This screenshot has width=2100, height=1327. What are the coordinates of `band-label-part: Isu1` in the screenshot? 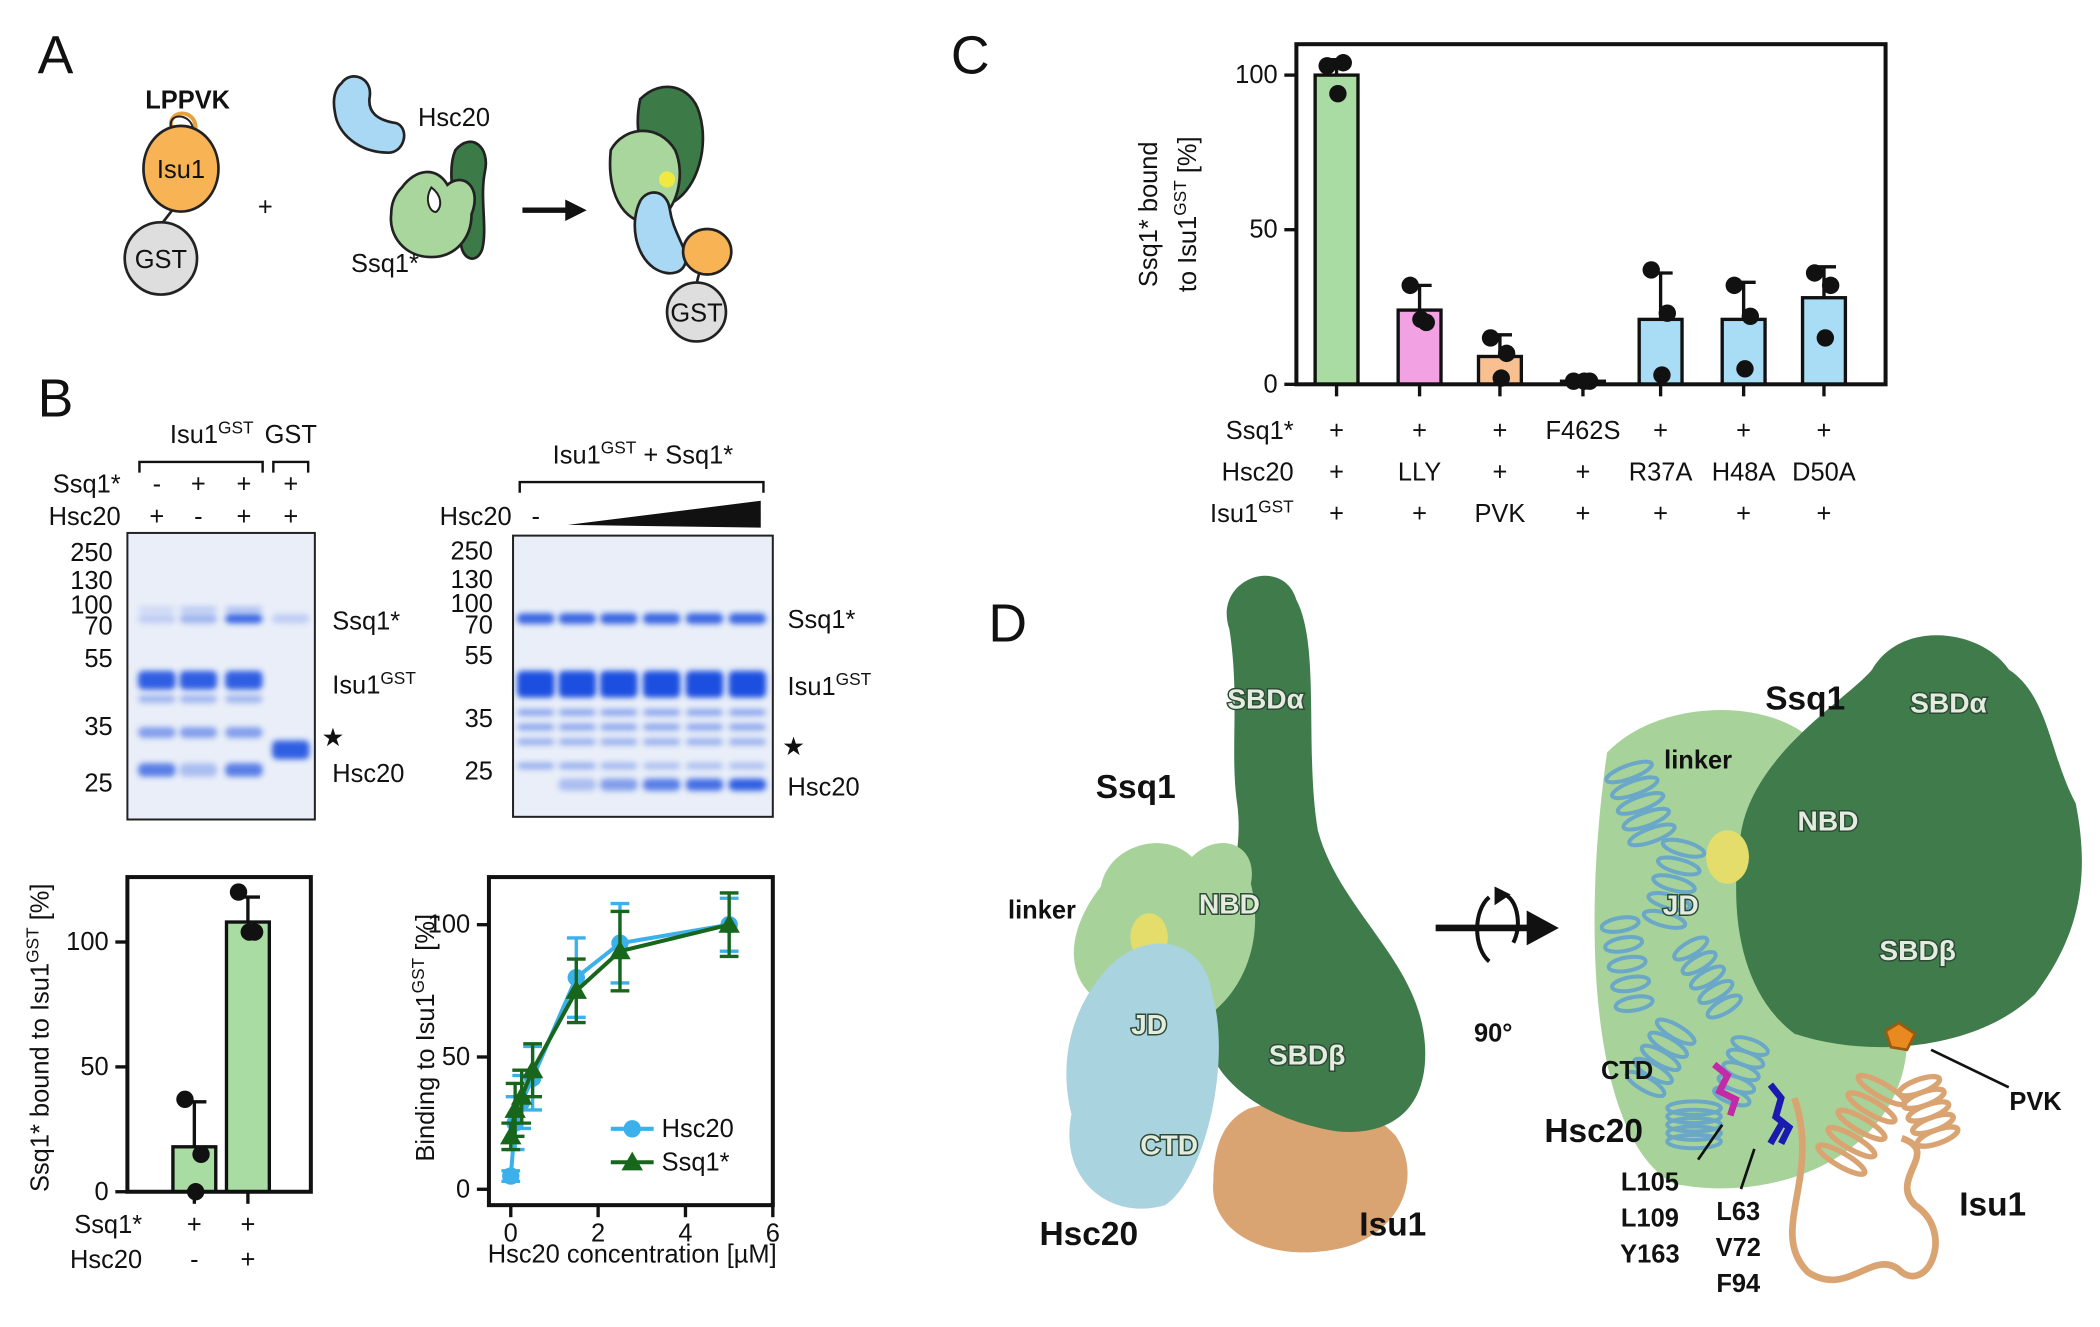 It's located at (812, 687).